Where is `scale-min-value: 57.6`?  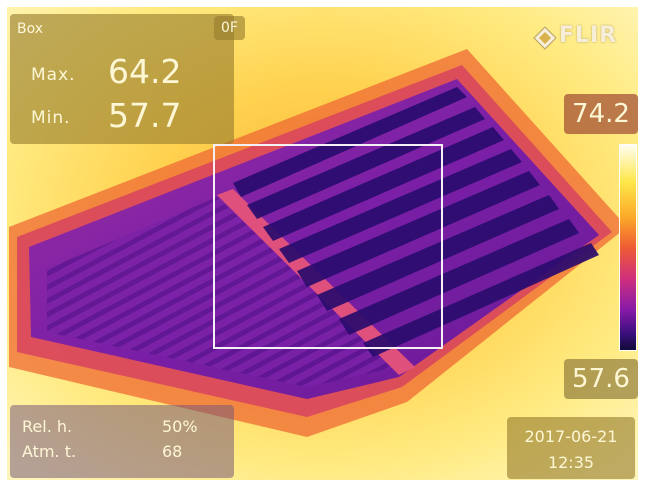 scale-min-value: 57.6 is located at coordinates (601, 379).